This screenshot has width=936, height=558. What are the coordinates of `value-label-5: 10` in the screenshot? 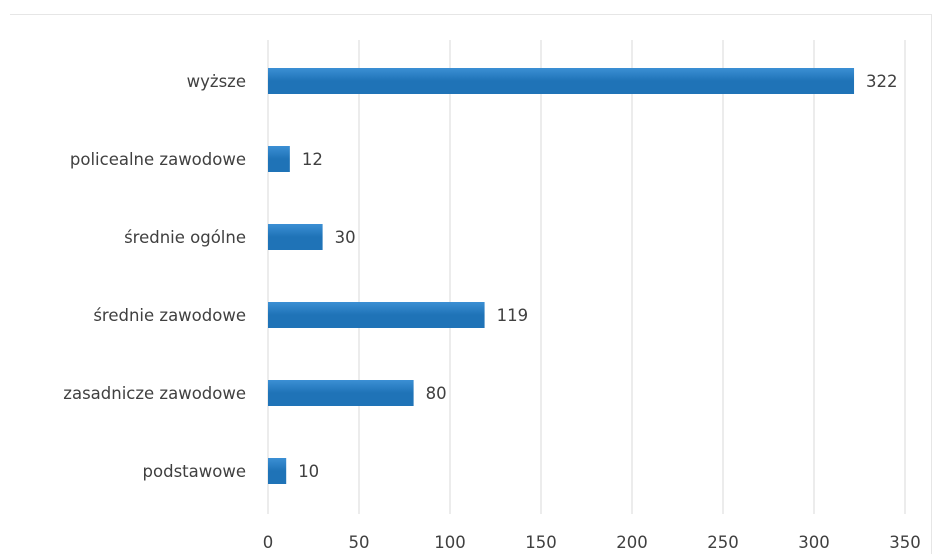 It's located at (308, 471).